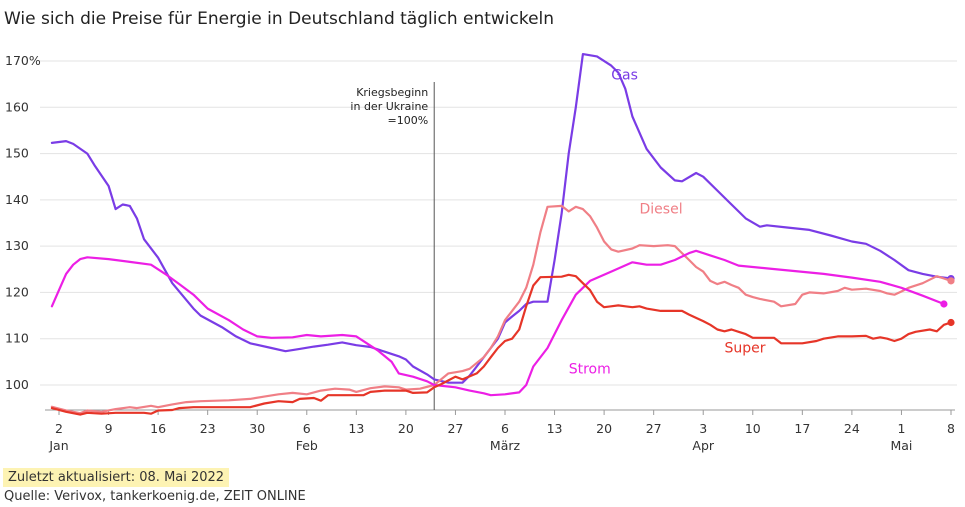 The image size is (965, 507). What do you see at coordinates (555, 428) in the screenshot?
I see `x-tick-label-2022-03-13: 13` at bounding box center [555, 428].